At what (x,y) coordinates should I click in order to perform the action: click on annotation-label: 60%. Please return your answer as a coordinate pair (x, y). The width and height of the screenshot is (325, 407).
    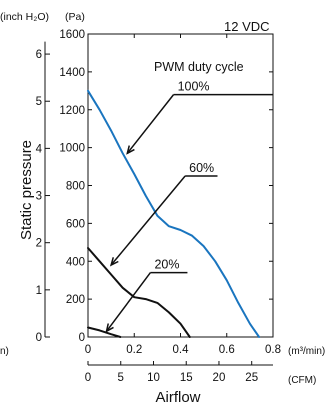
    Looking at the image, I should click on (201, 168).